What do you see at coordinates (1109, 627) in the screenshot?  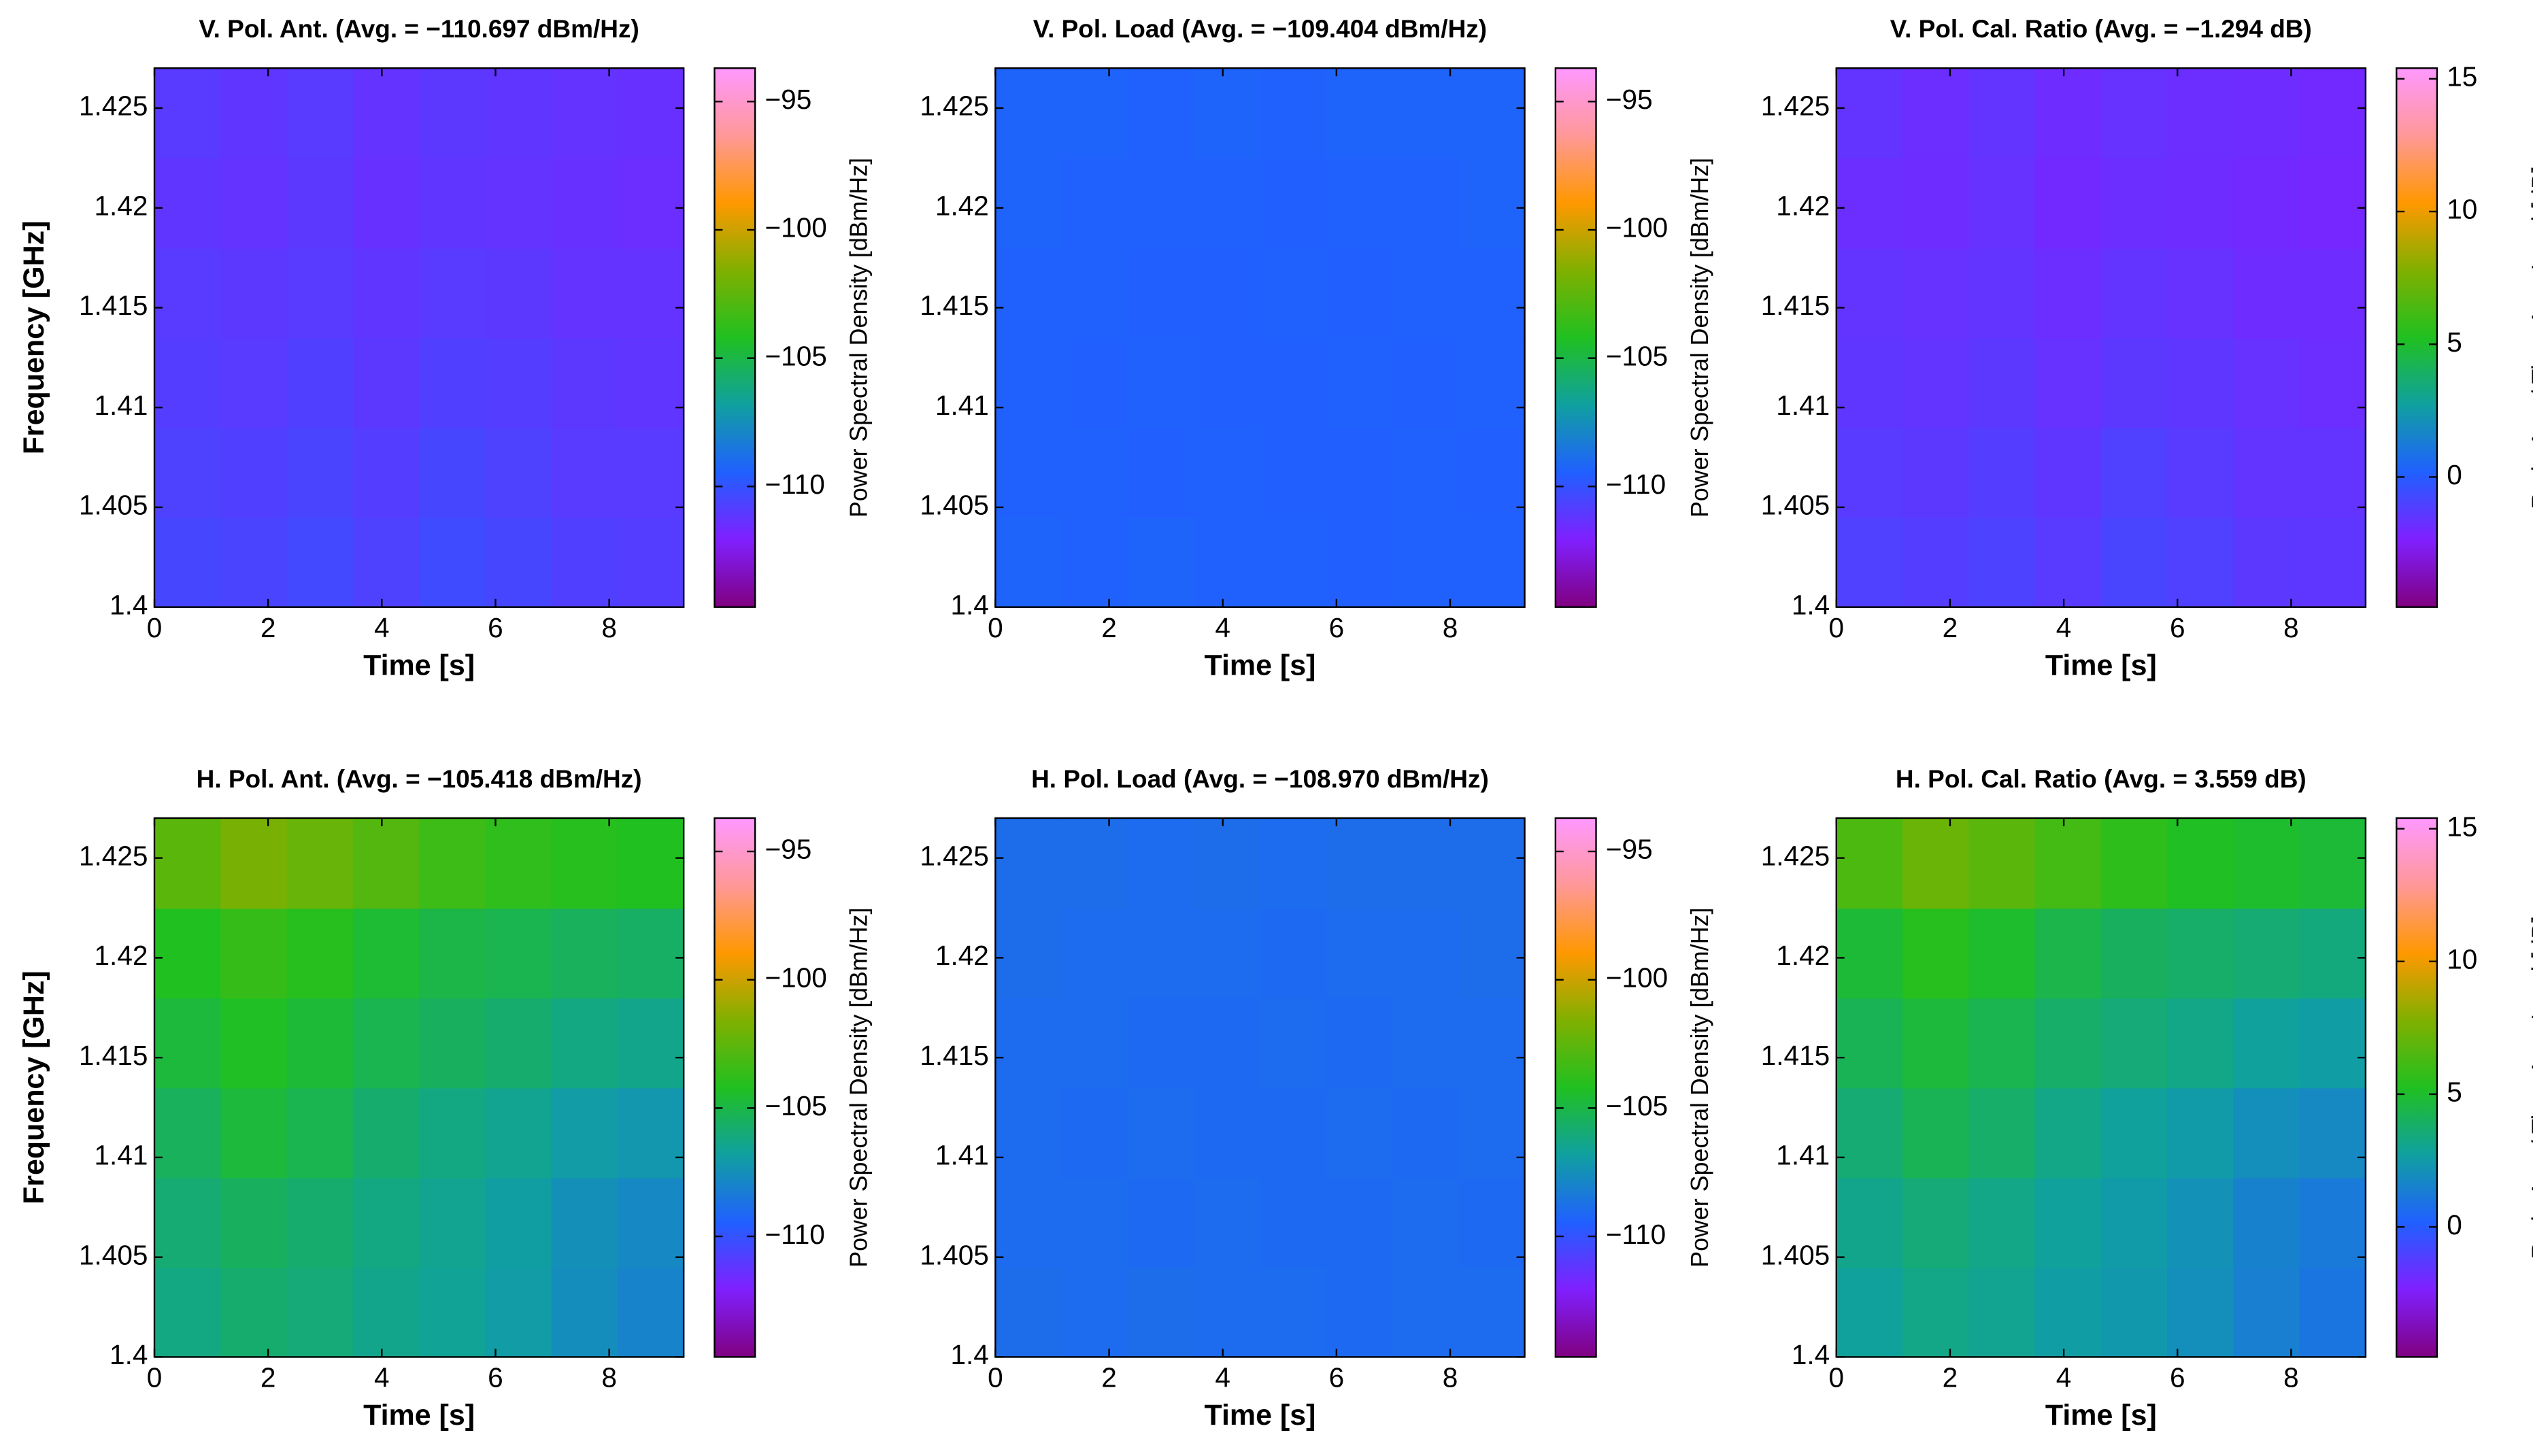 I see `x-tick-label: 2` at bounding box center [1109, 627].